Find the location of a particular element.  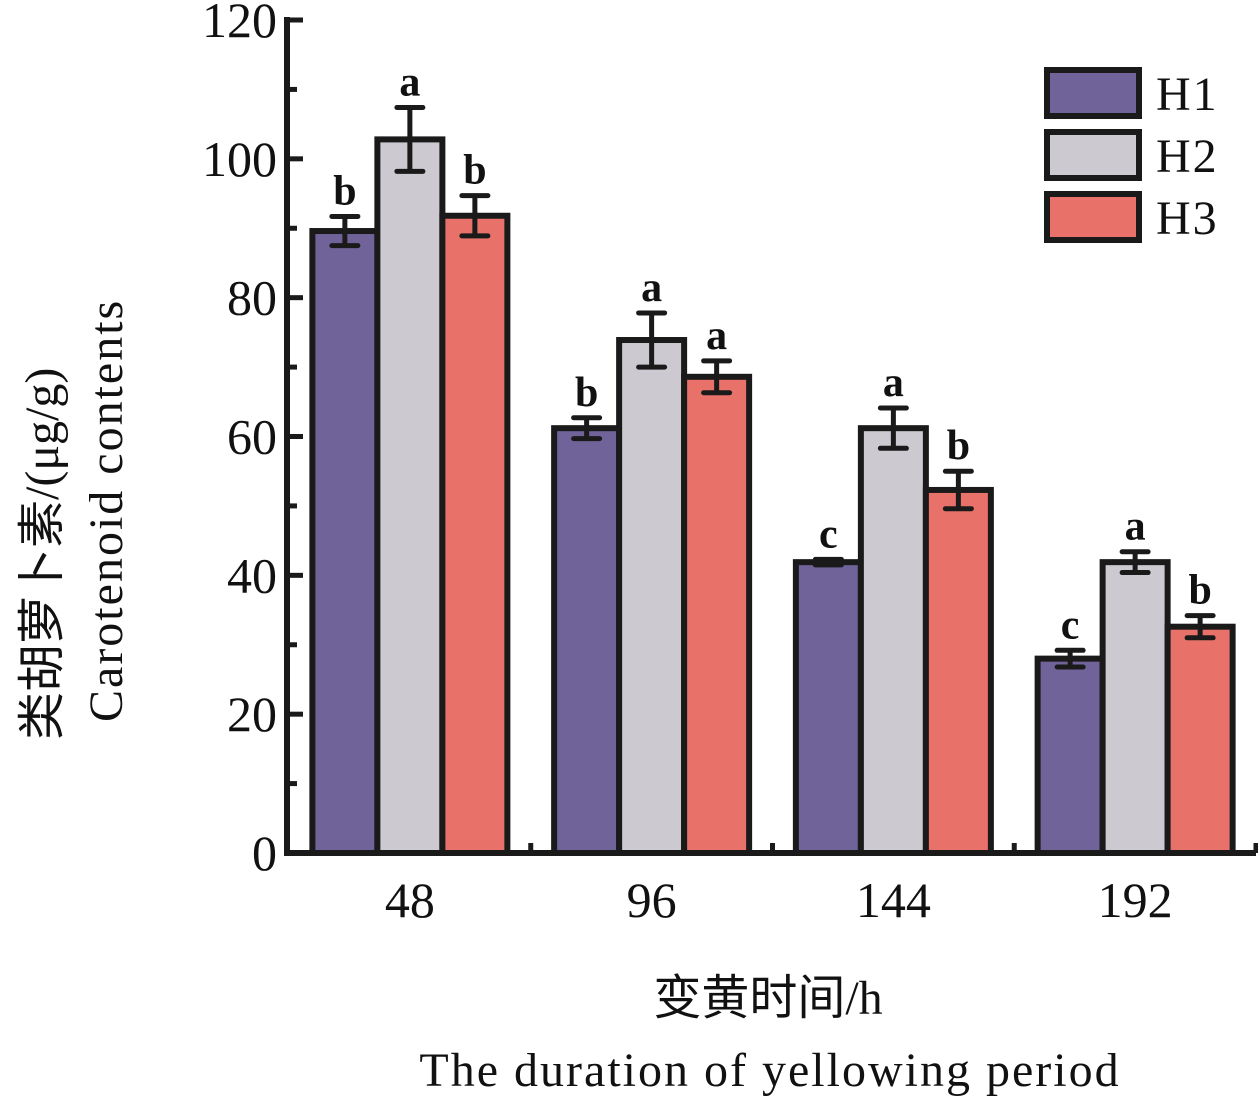

y-tick-label: 100 is located at coordinates (239, 159).